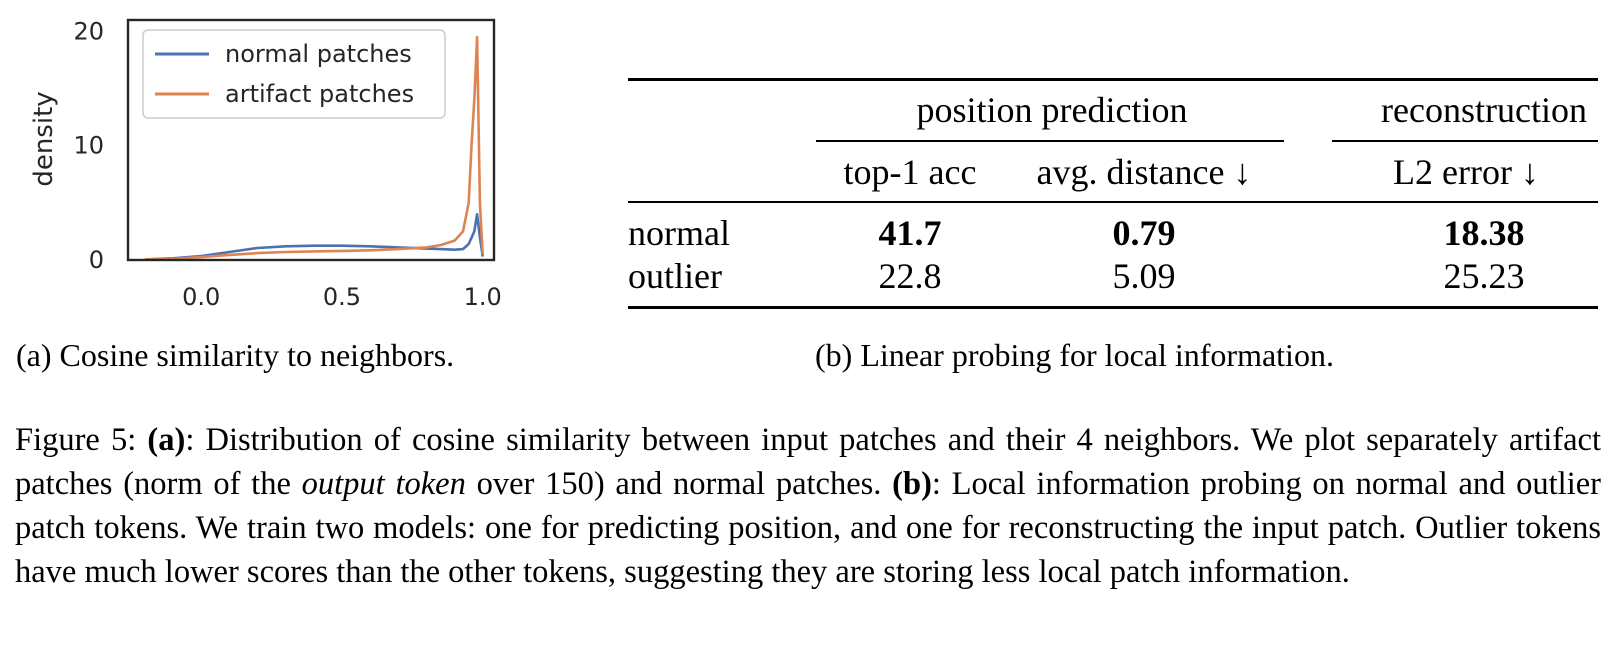 The height and width of the screenshot is (658, 1616). I want to click on caption-part2: over 150) and normal patches., so click(679, 484).